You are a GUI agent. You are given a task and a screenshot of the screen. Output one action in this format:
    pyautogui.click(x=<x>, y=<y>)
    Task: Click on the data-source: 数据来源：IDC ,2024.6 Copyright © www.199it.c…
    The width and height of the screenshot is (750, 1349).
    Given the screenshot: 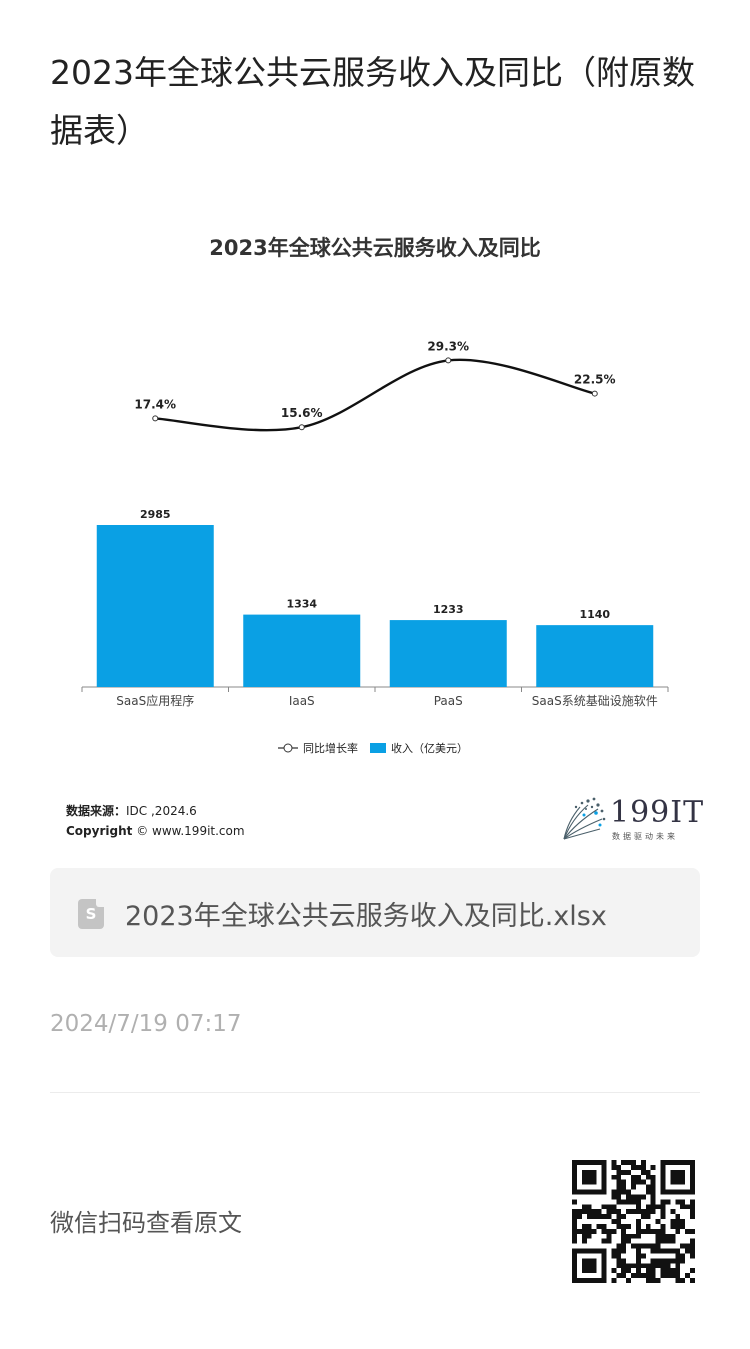 What is the action you would take?
    pyautogui.click(x=155, y=821)
    